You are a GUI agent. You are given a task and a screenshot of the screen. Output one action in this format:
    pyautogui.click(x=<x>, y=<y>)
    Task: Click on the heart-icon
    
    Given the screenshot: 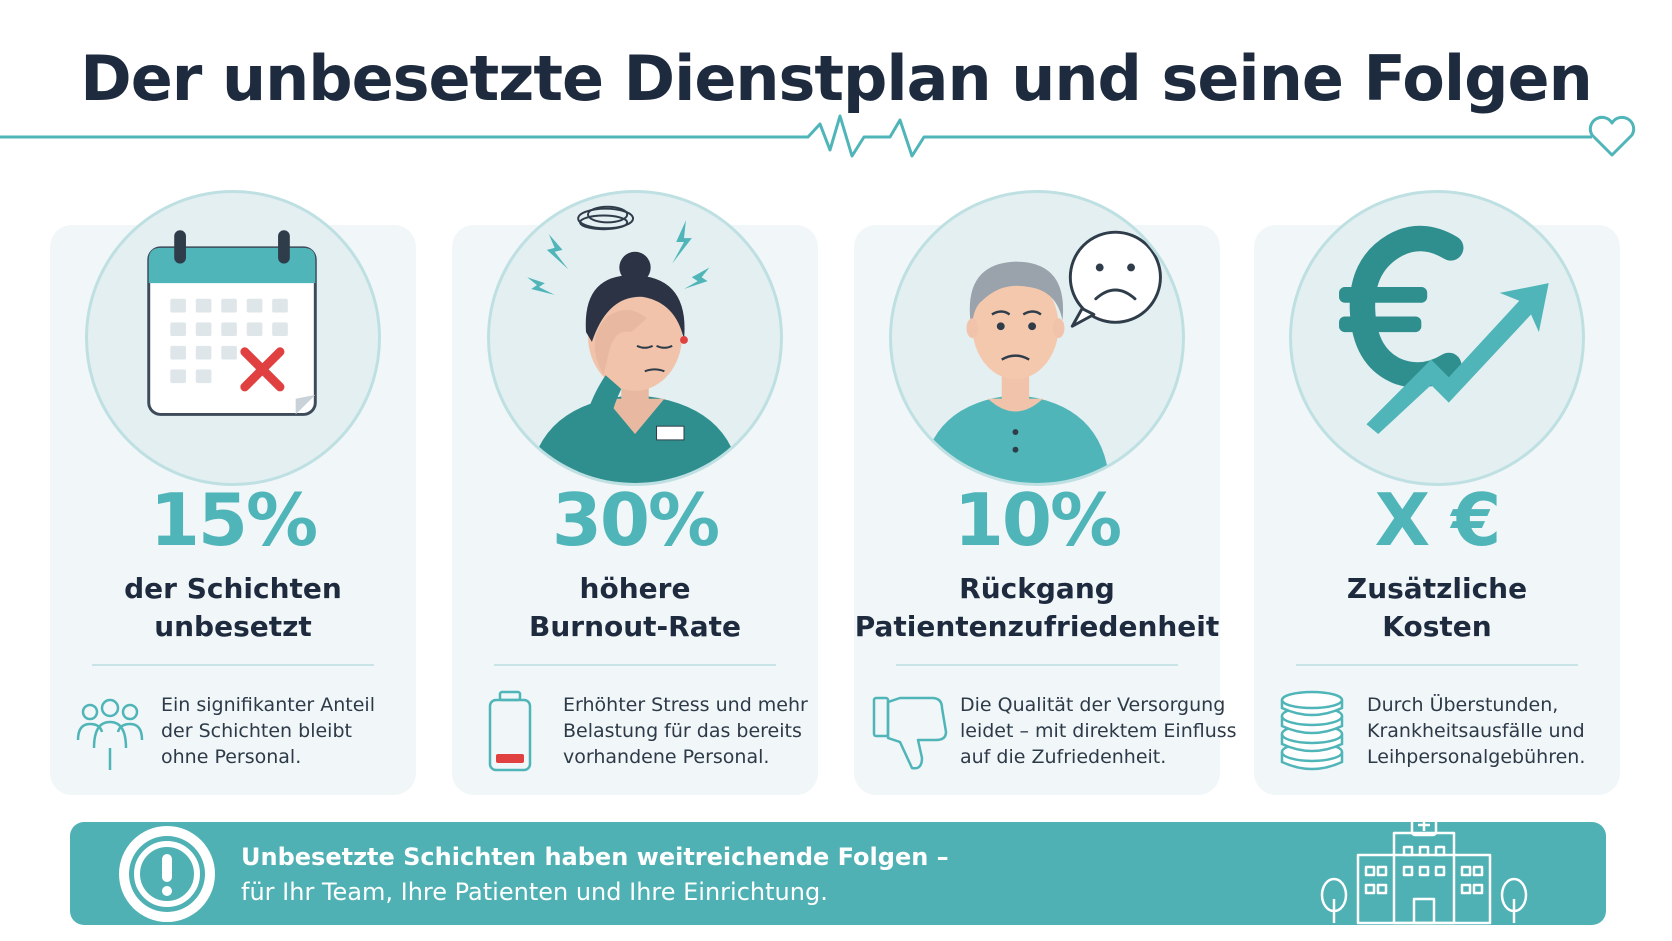 What is the action you would take?
    pyautogui.click(x=1612, y=136)
    